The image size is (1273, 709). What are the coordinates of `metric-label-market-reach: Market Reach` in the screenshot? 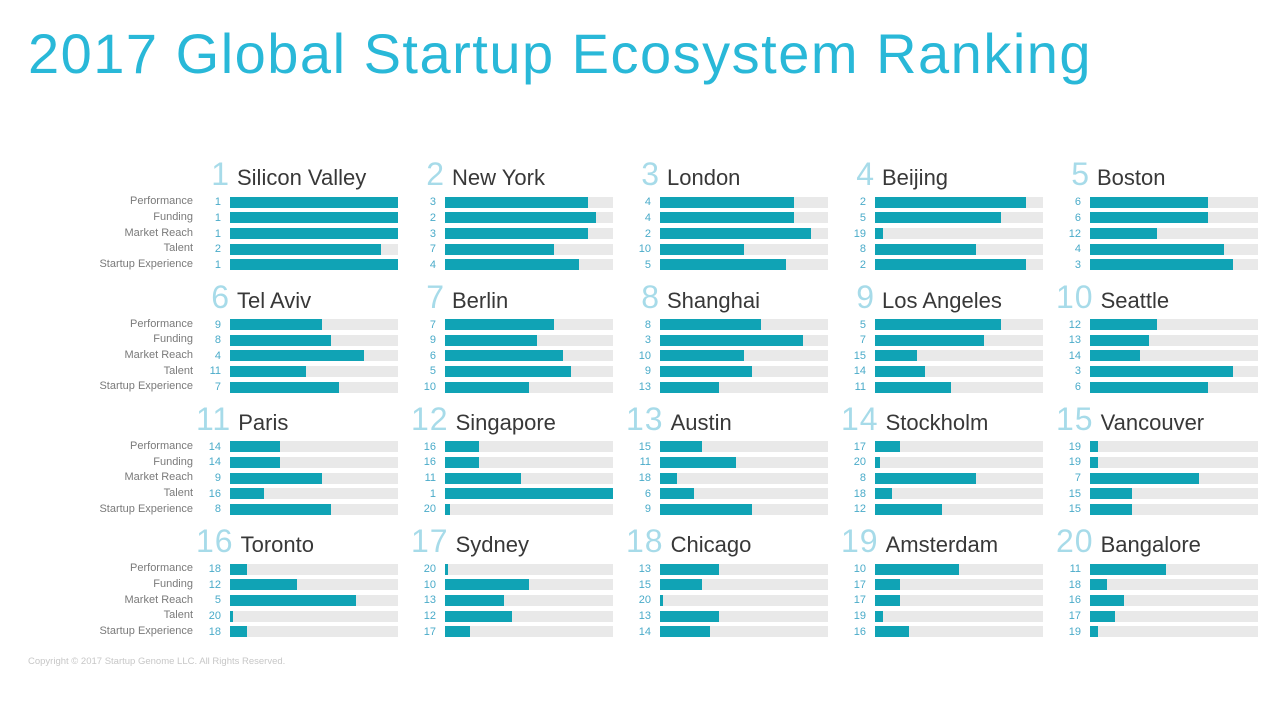 It's located at (158, 599).